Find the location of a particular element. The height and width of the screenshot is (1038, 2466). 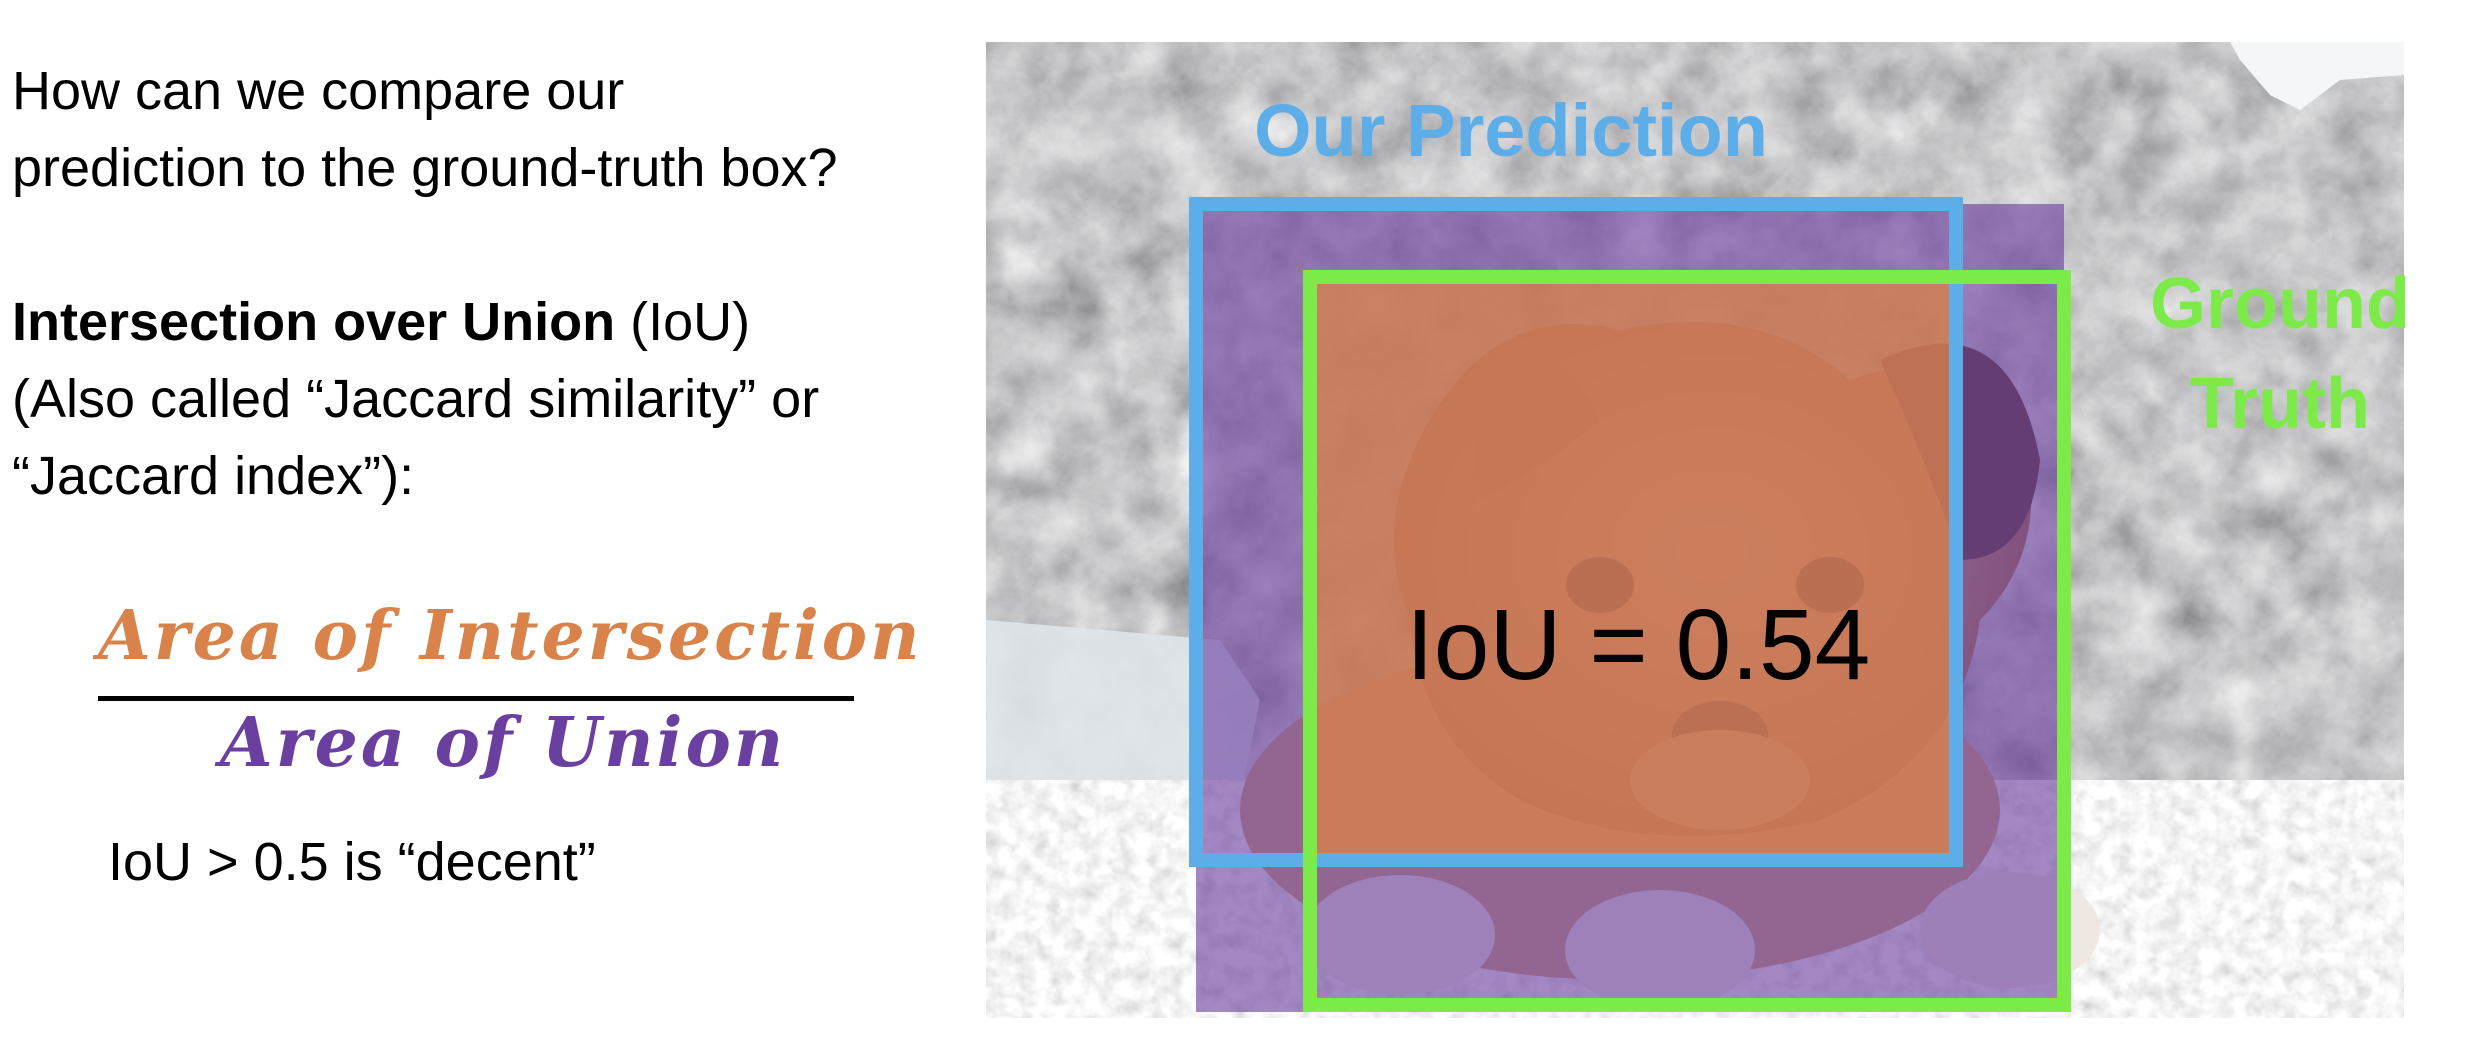

fraction-numerator: Area of Intersection is located at coordinates (510, 636).